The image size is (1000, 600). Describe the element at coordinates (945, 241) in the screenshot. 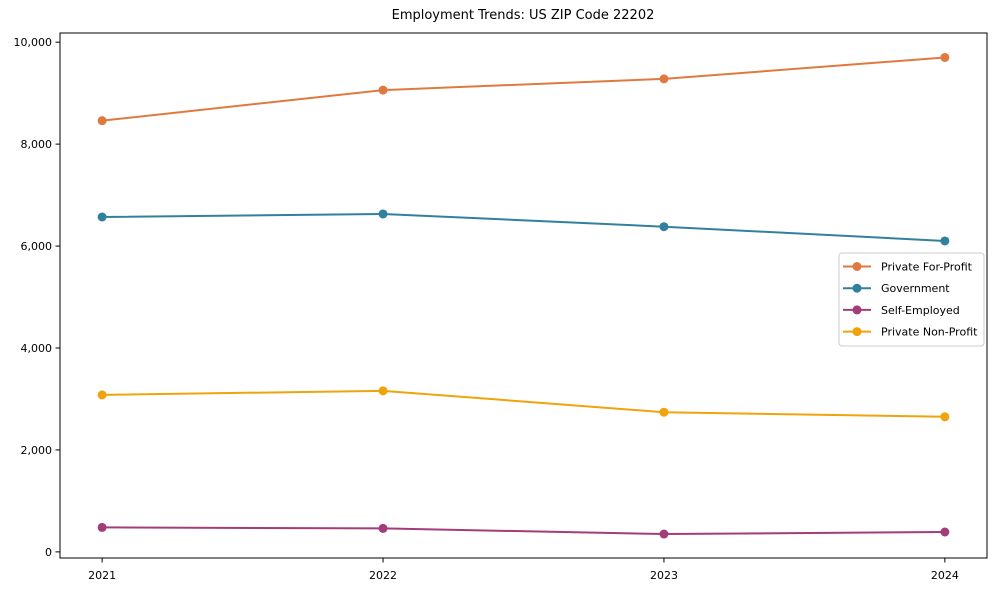

I see `data-point-government-2024` at that location.